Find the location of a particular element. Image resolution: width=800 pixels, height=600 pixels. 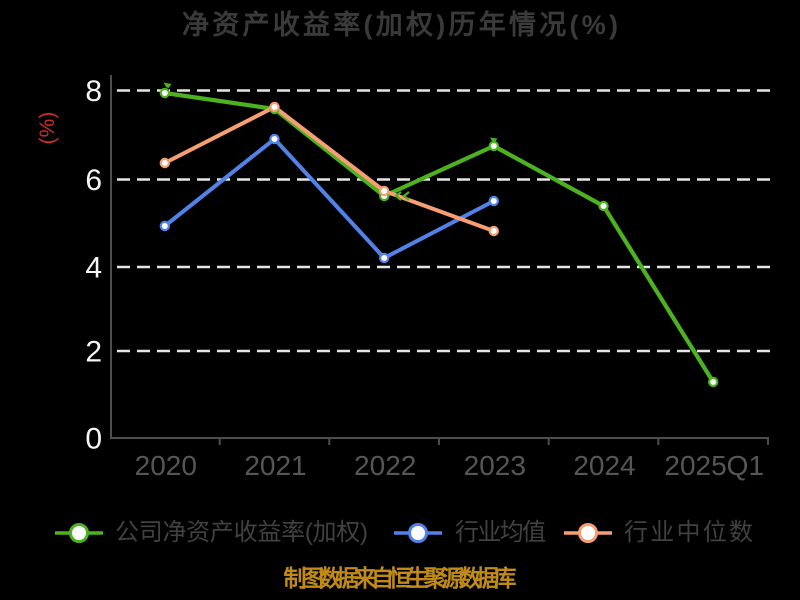

svg-text: 2024 is located at coordinates (604, 465).